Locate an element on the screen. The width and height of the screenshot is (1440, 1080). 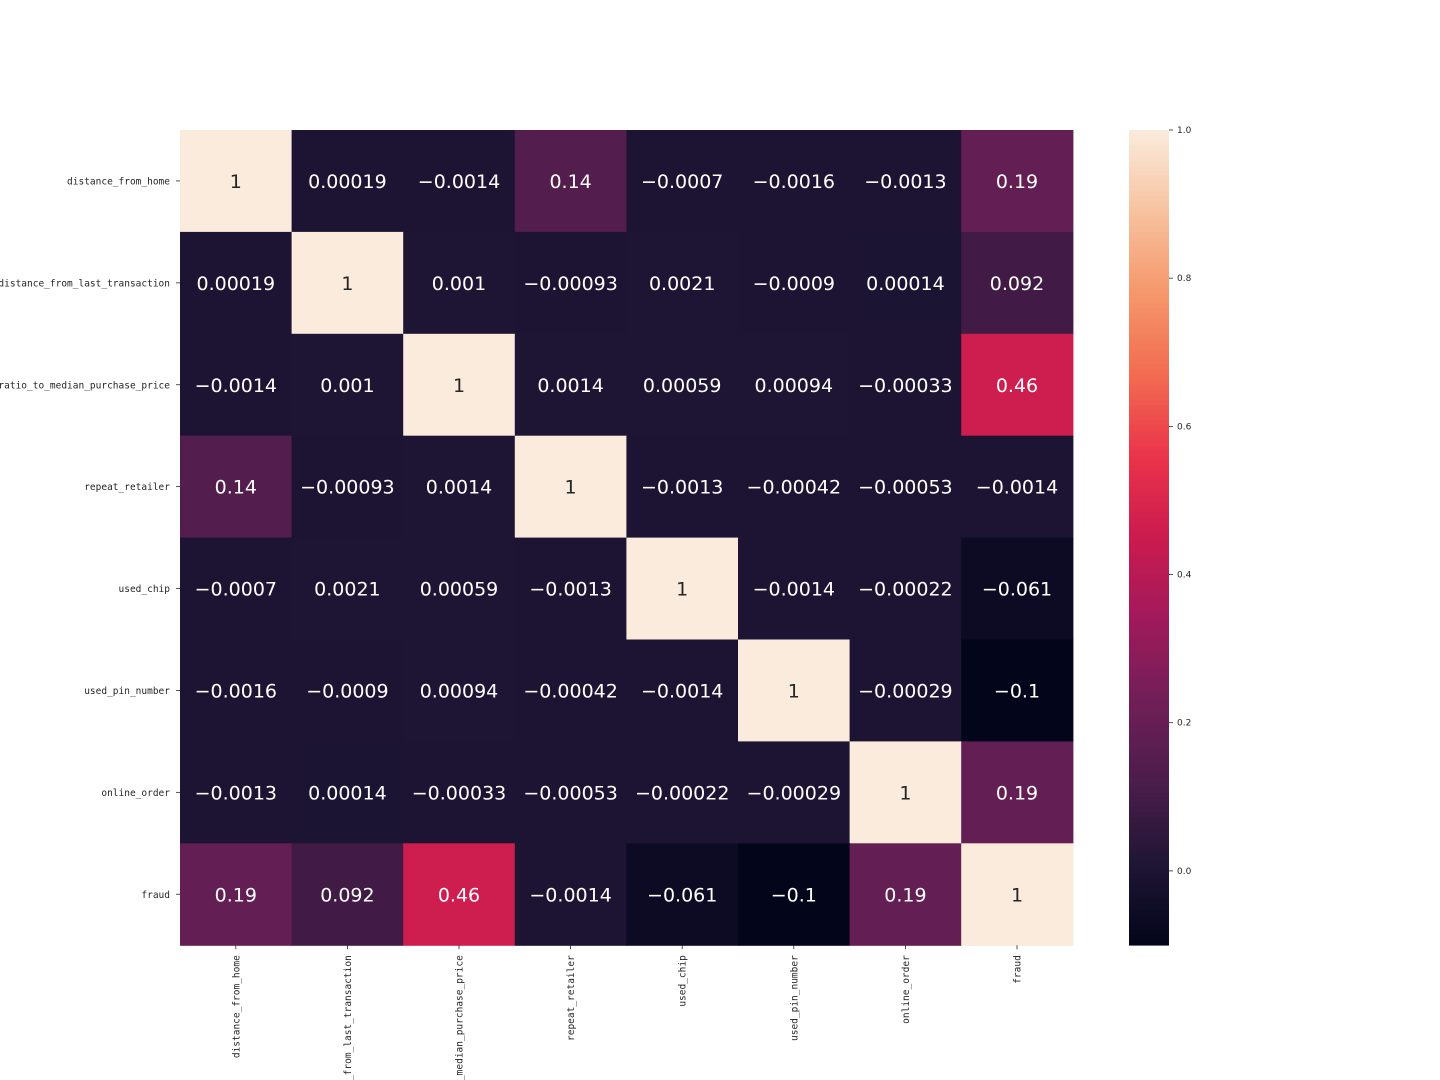
cell-annotation-6-5: −0.00029 is located at coordinates (794, 793).